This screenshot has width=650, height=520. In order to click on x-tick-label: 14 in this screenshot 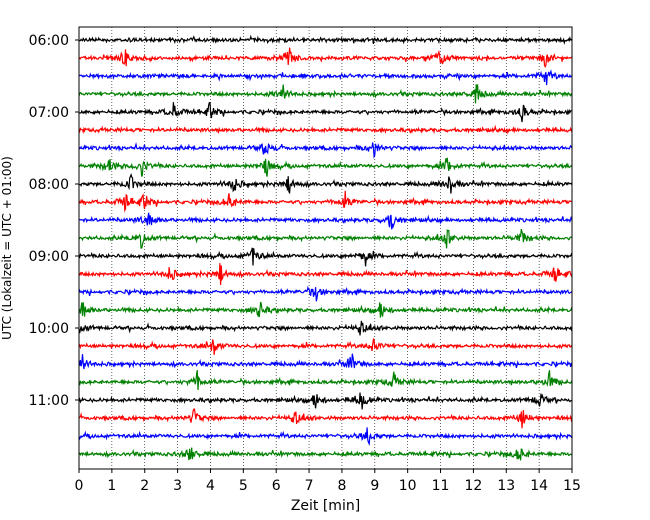, I will do `click(539, 486)`.